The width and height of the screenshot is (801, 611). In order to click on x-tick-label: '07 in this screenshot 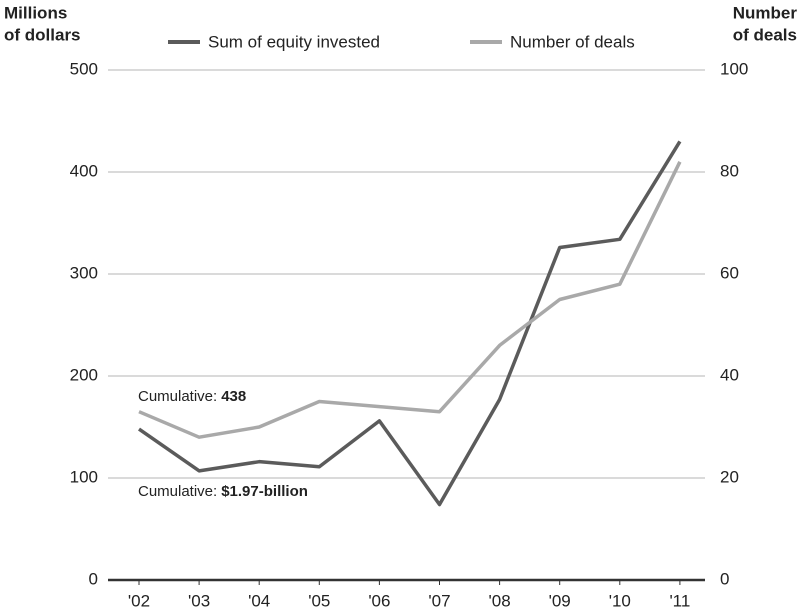, I will do `click(439, 600)`.